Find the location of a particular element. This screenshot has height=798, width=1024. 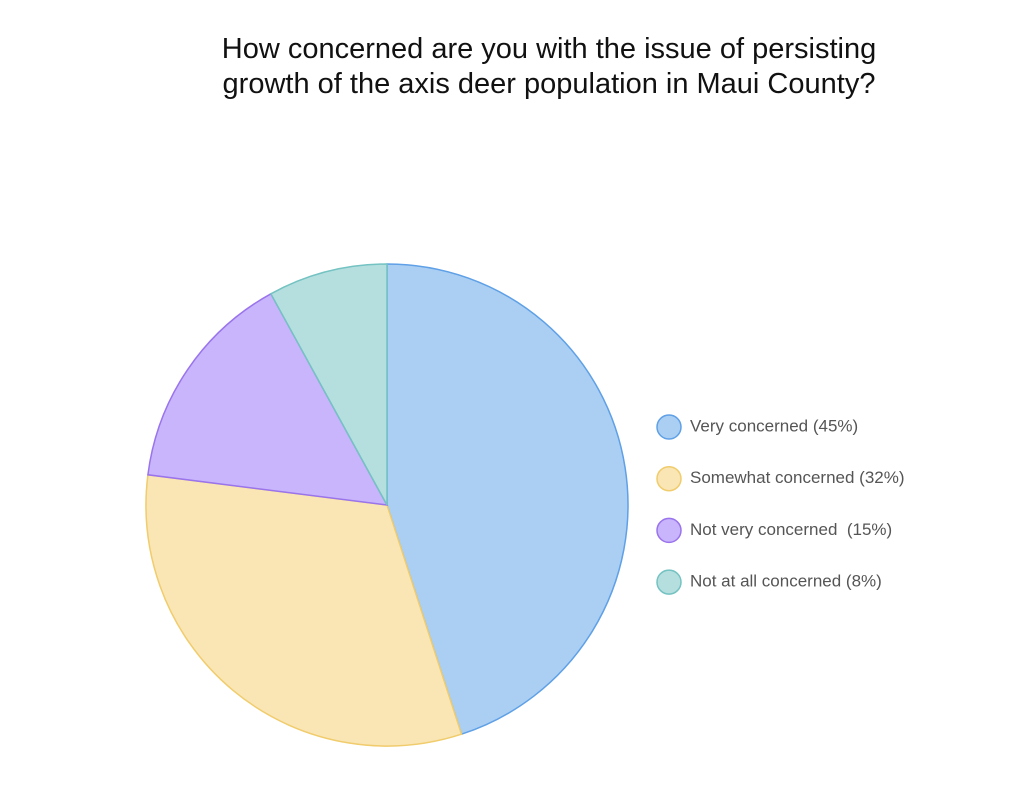

legend-label: Somewhat concerned (32%) is located at coordinates (797, 477).